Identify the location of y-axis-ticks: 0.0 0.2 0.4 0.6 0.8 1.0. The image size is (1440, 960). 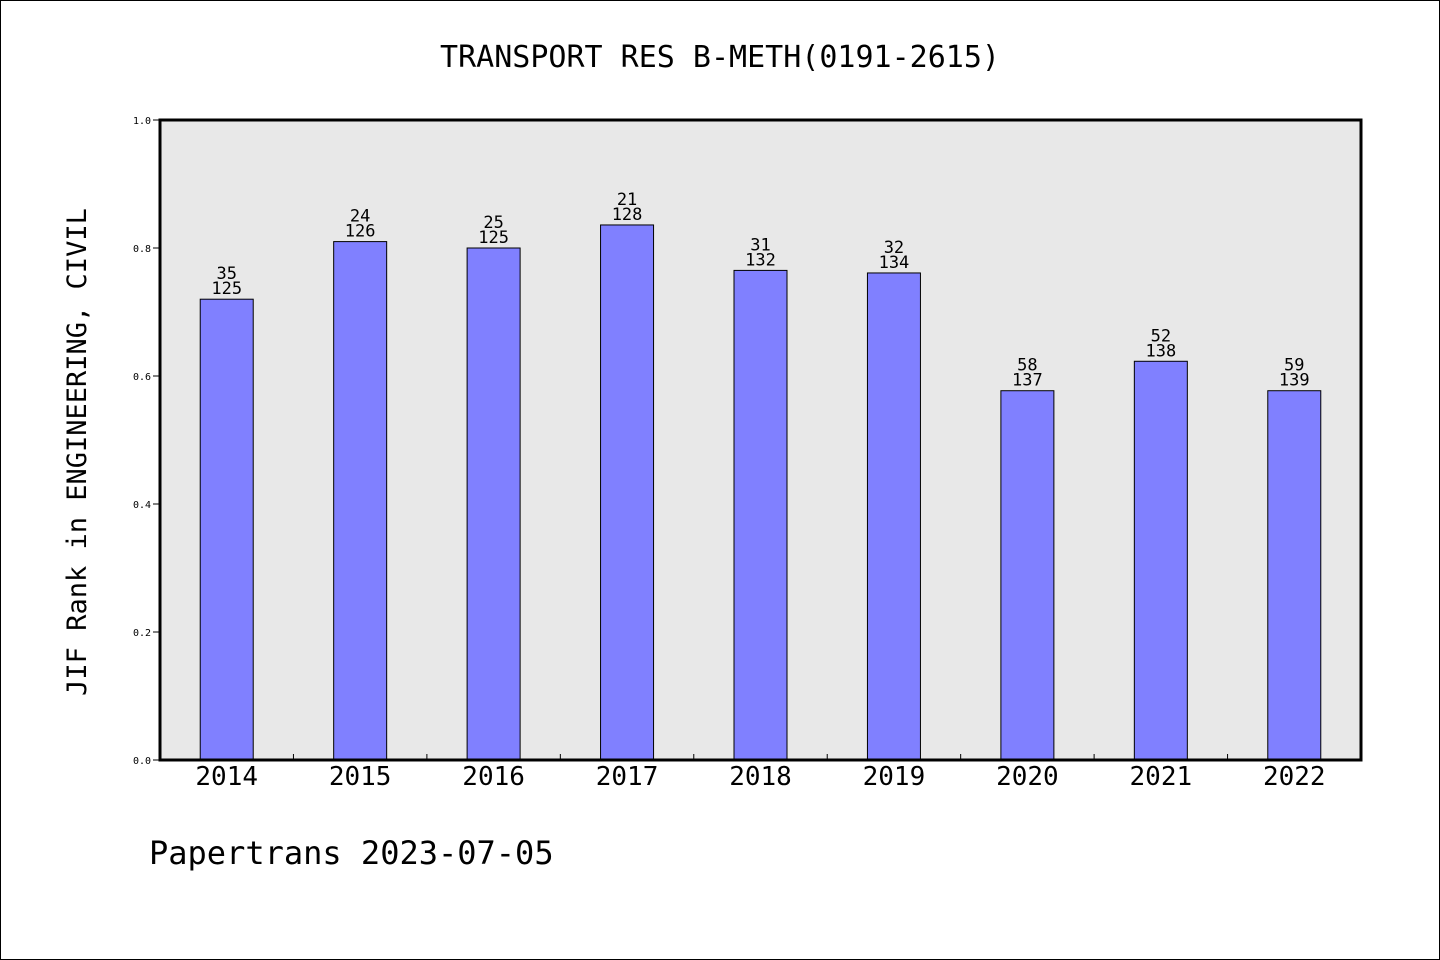
(146, 441).